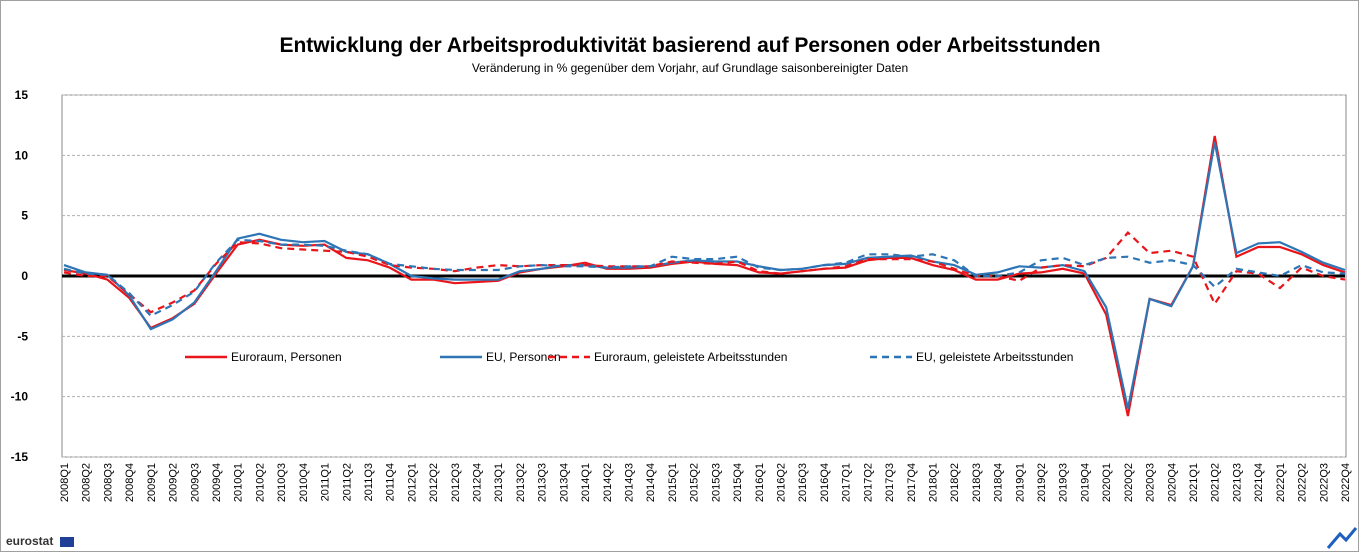 This screenshot has height=552, width=1359. Describe the element at coordinates (217, 482) in the screenshot. I see `x-tick-label: 2009Q4` at that location.